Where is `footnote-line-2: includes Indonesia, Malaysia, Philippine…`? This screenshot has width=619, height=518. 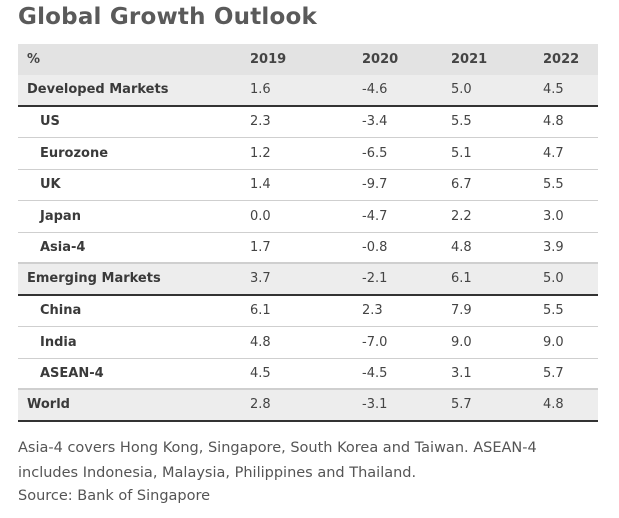
footnote-line-2: includes Indonesia, Malaysia, Philippine… is located at coordinates (217, 473).